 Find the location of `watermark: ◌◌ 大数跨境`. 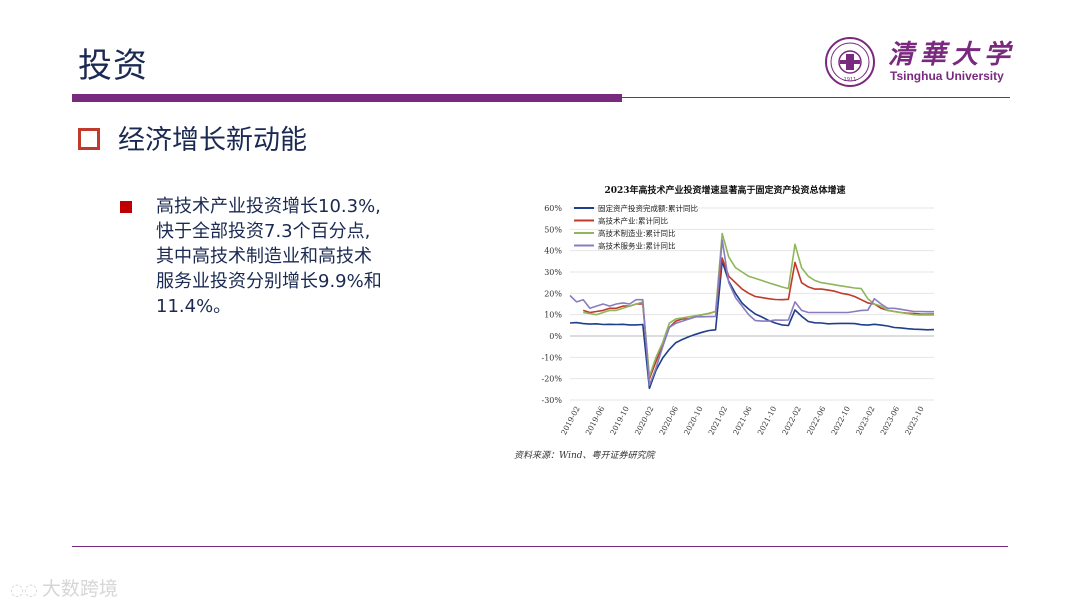

watermark: ◌◌ 大数跨境 is located at coordinates (64, 587).